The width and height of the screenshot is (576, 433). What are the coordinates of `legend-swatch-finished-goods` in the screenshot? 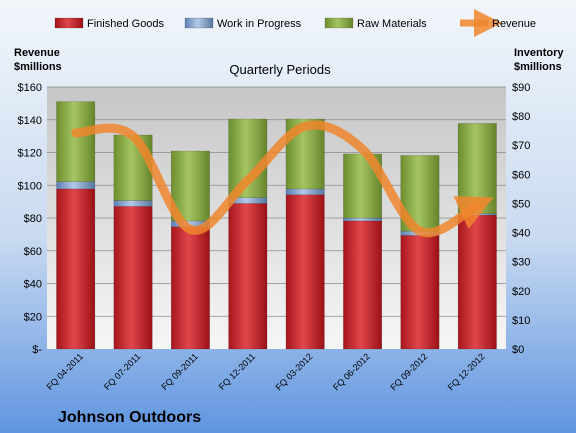 It's located at (69, 23).